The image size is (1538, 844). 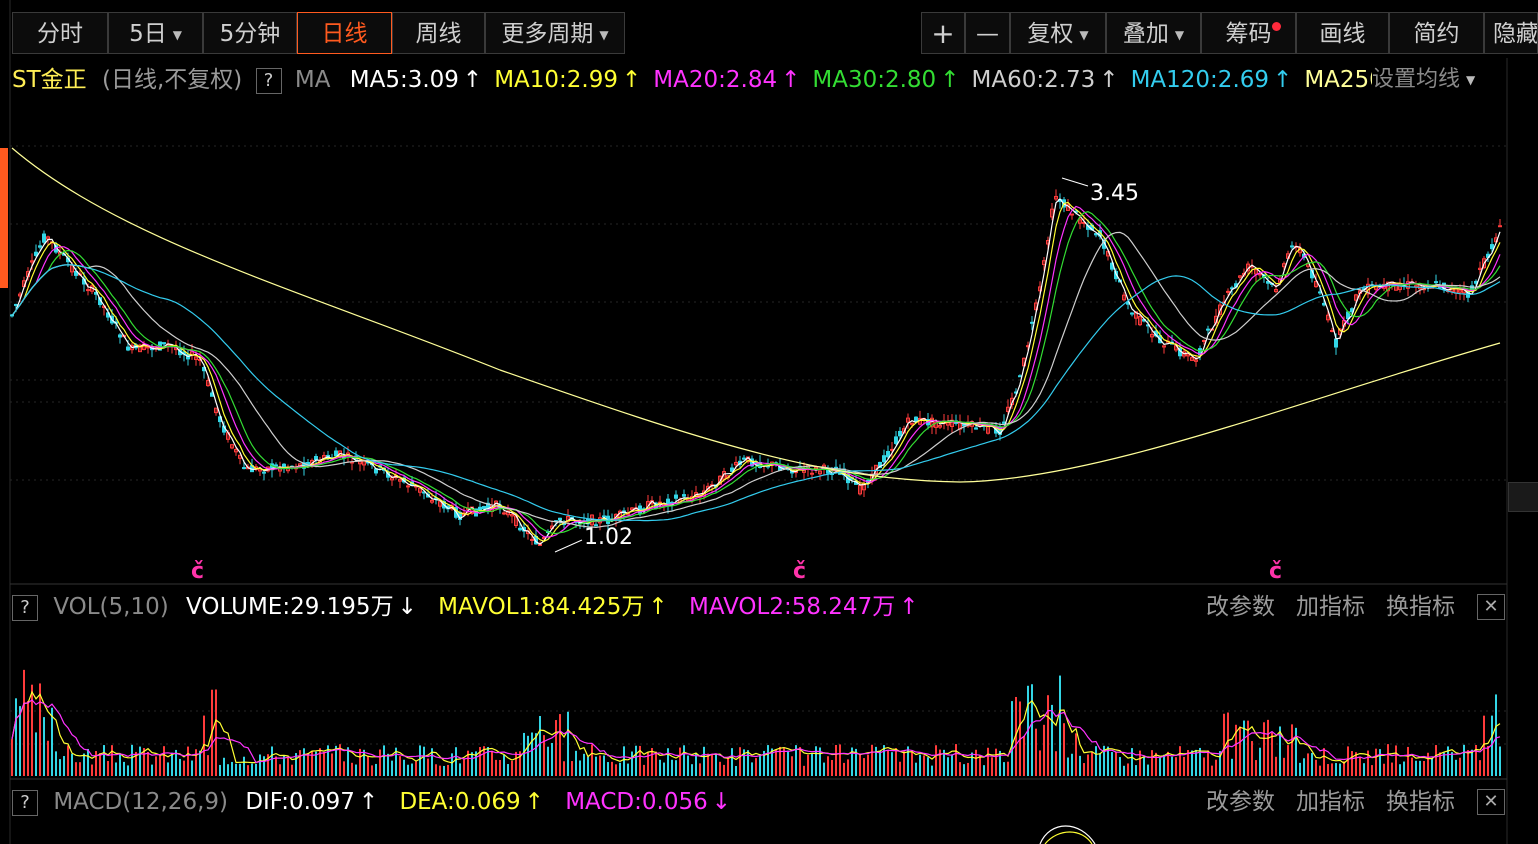 What do you see at coordinates (756, 731) in the screenshot?
I see `mavol2-line` at bounding box center [756, 731].